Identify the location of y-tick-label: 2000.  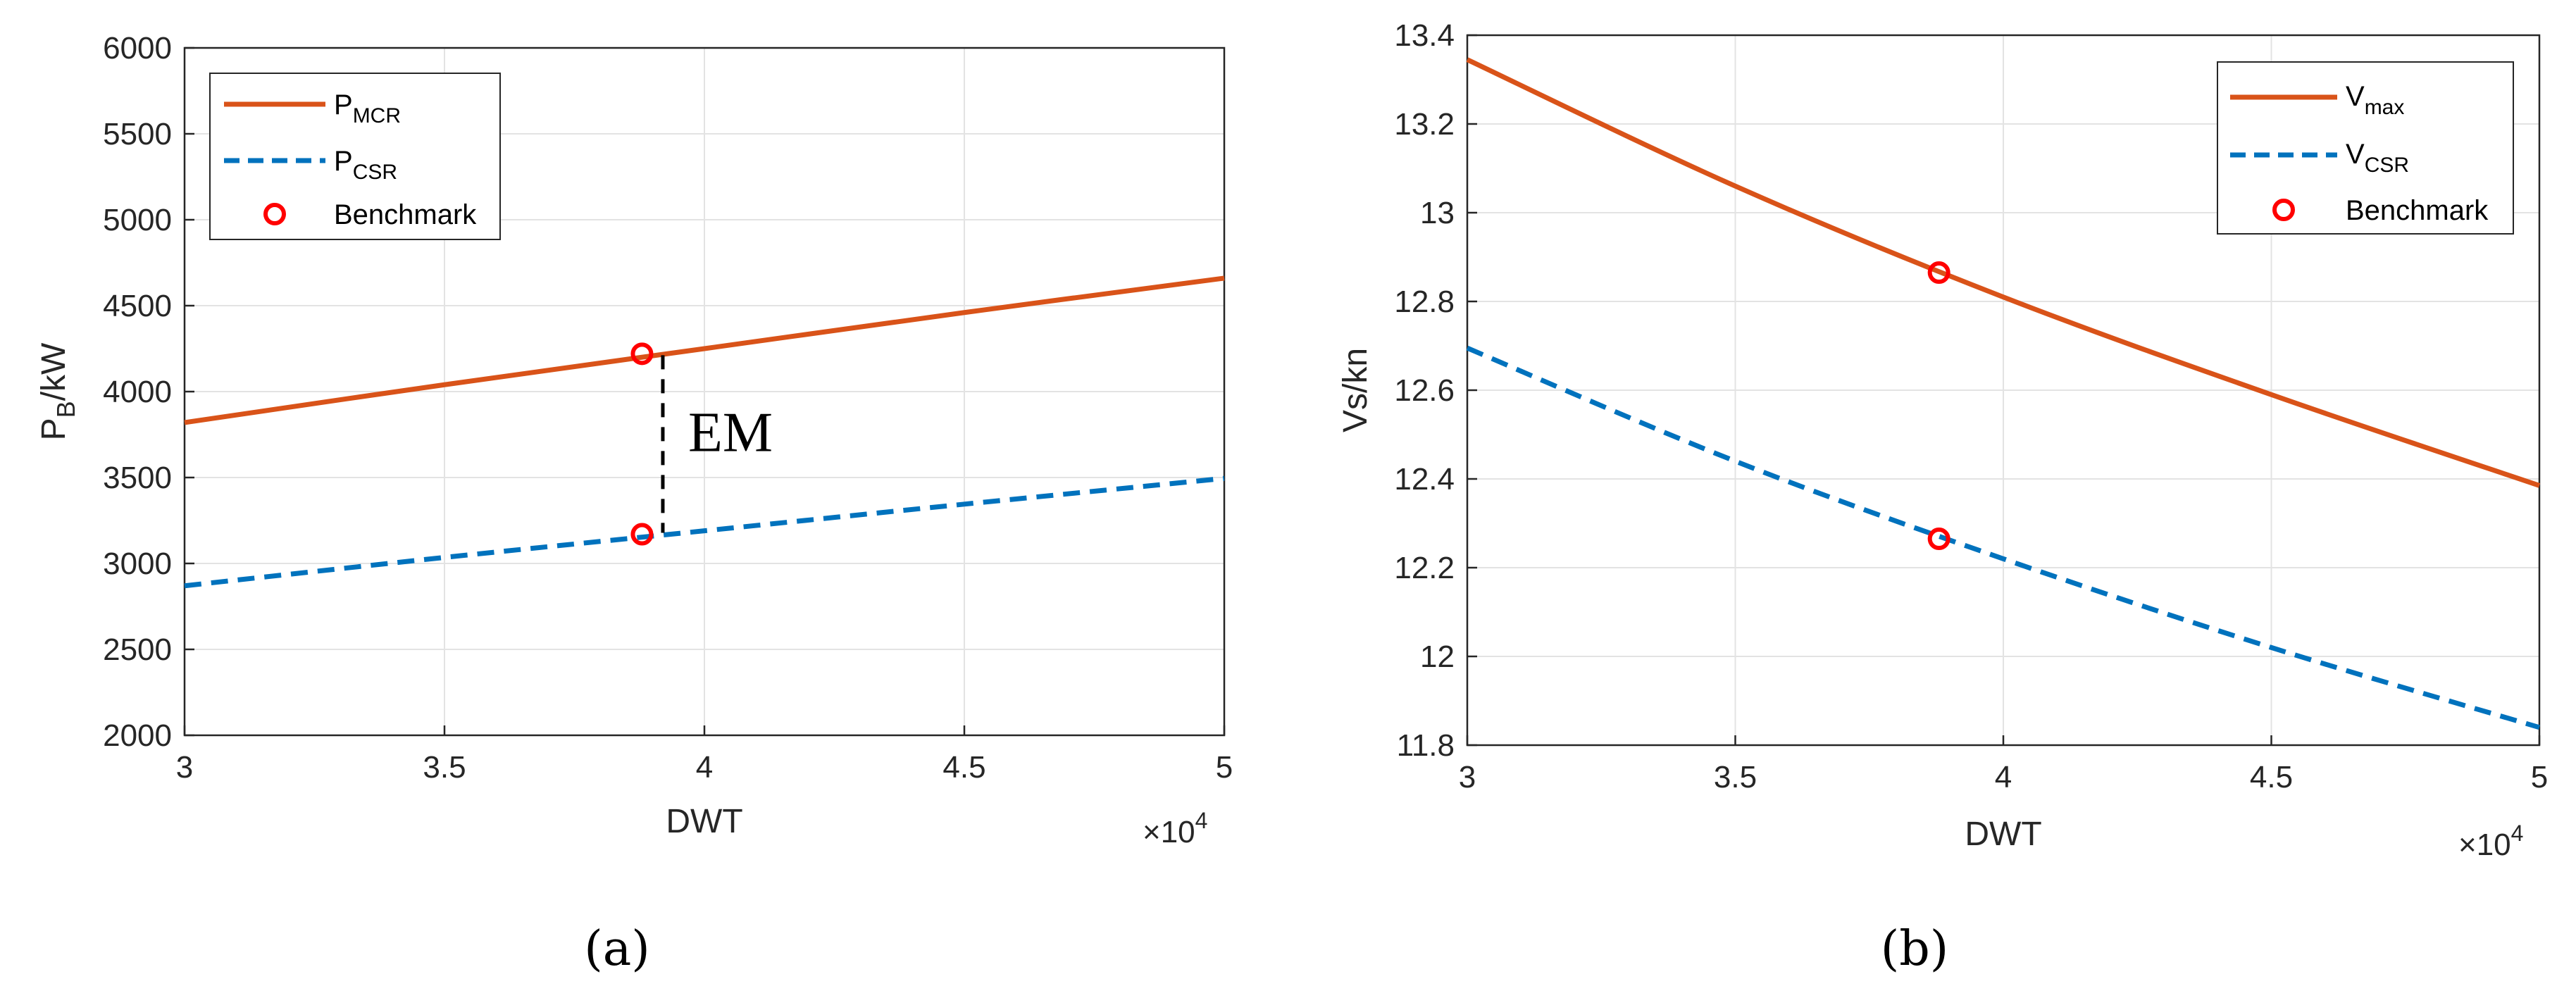
(137, 736).